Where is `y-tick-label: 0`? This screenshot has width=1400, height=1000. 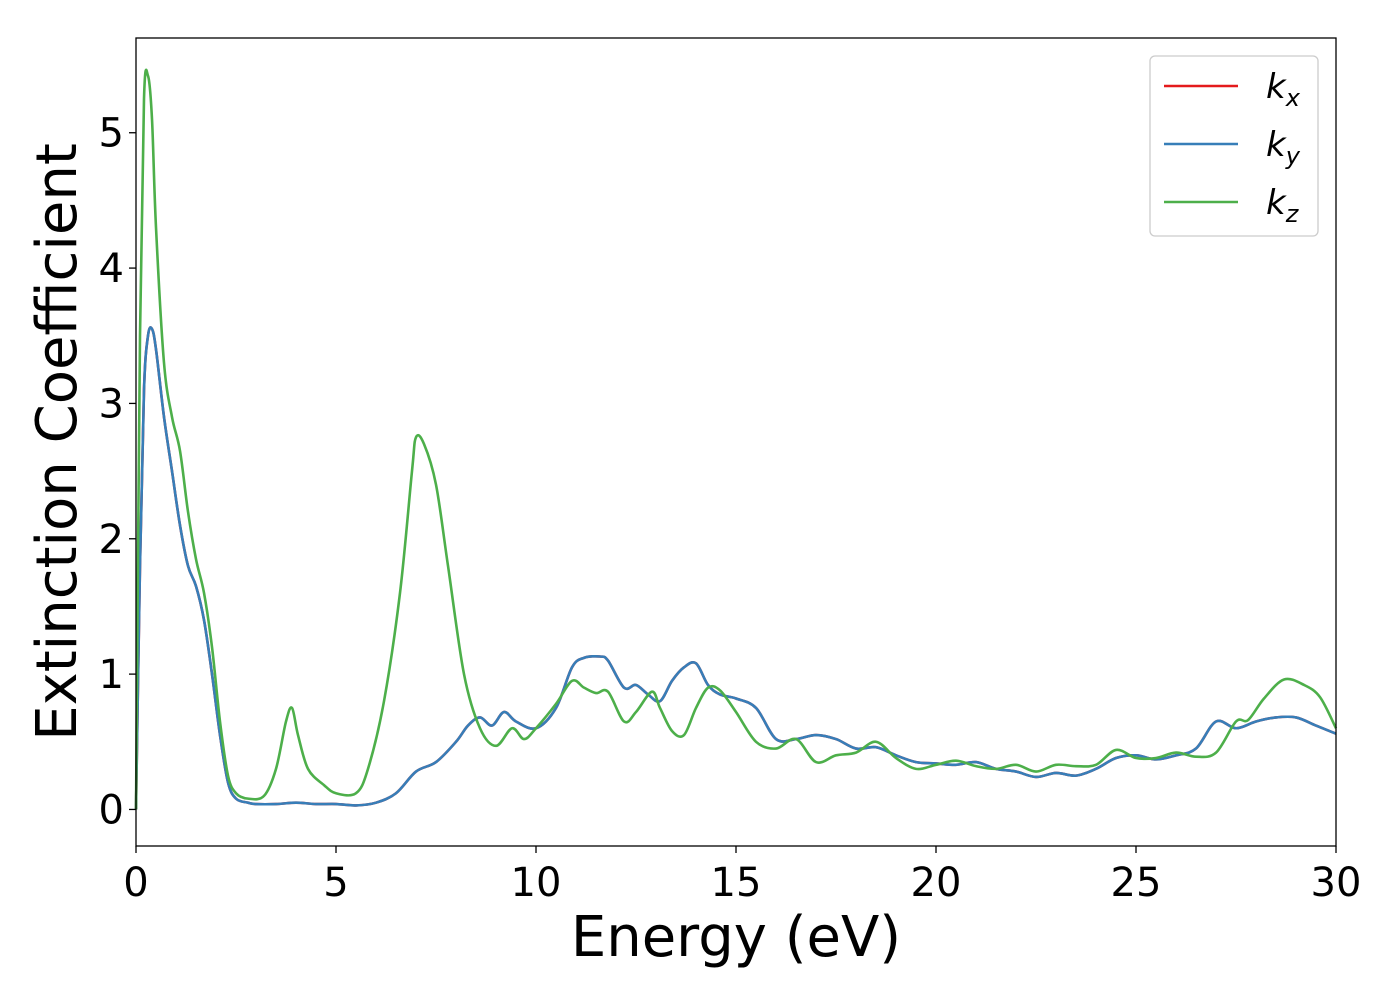 y-tick-label: 0 is located at coordinates (111, 810).